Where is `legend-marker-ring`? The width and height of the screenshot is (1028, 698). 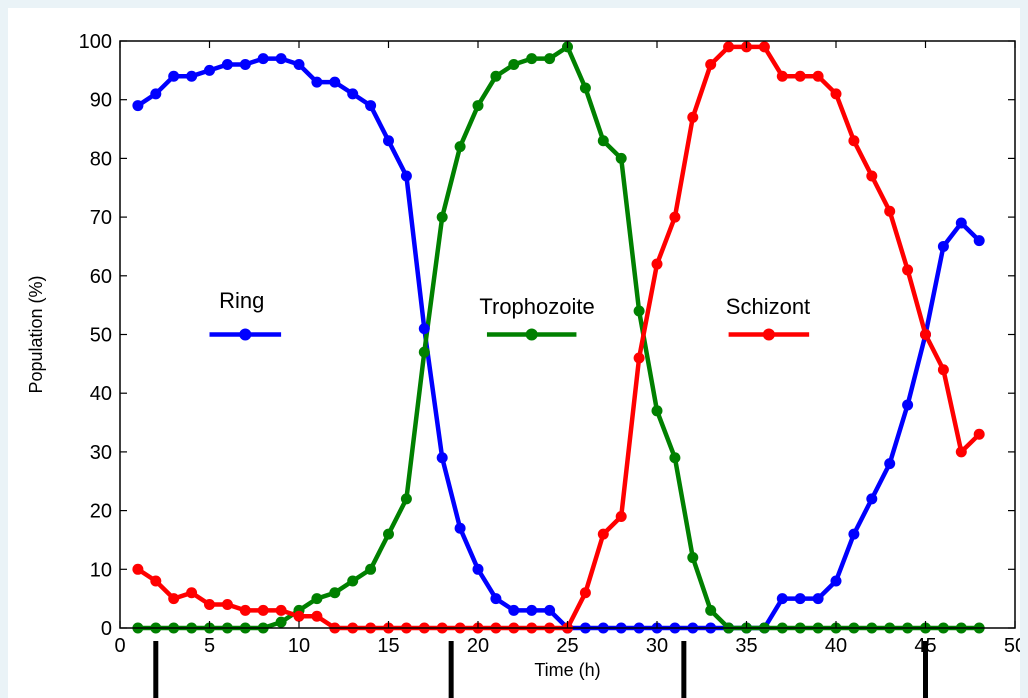
legend-marker-ring is located at coordinates (245, 334).